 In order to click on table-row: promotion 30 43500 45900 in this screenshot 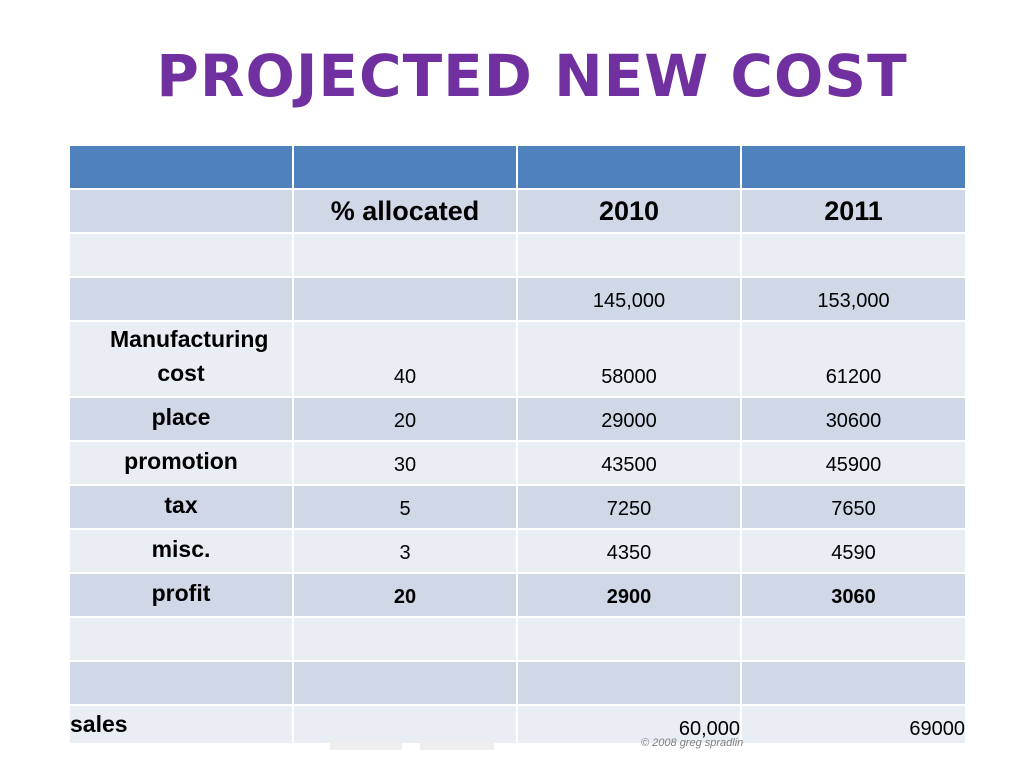, I will do `click(517, 463)`.